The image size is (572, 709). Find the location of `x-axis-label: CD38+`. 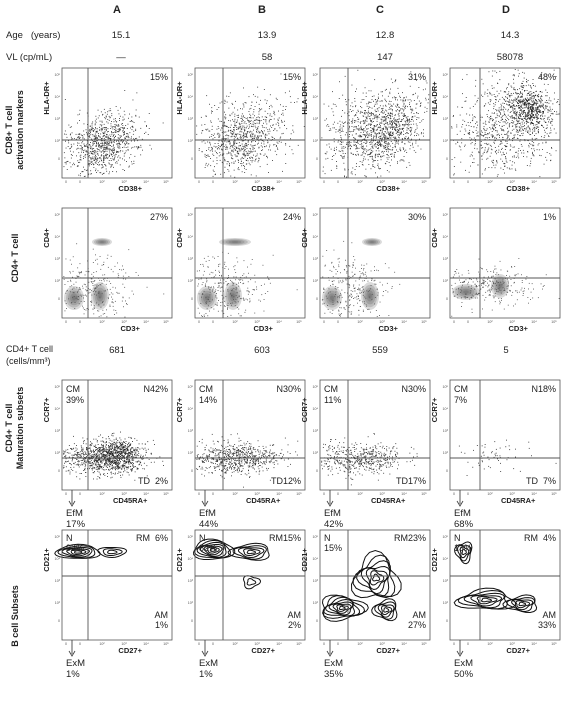

x-axis-label: CD38+ is located at coordinates (388, 188).